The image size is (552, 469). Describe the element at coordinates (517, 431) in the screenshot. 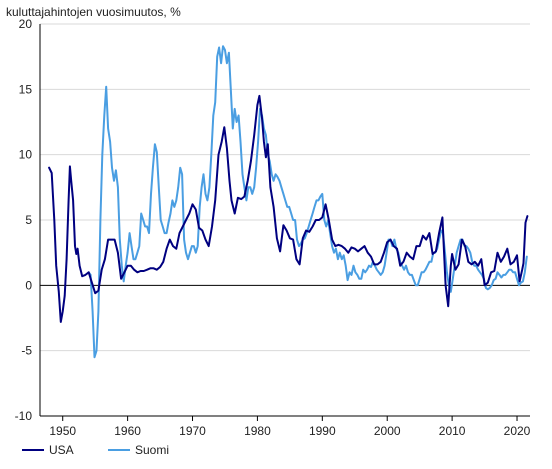

I see `x-tick-label: 2020` at that location.